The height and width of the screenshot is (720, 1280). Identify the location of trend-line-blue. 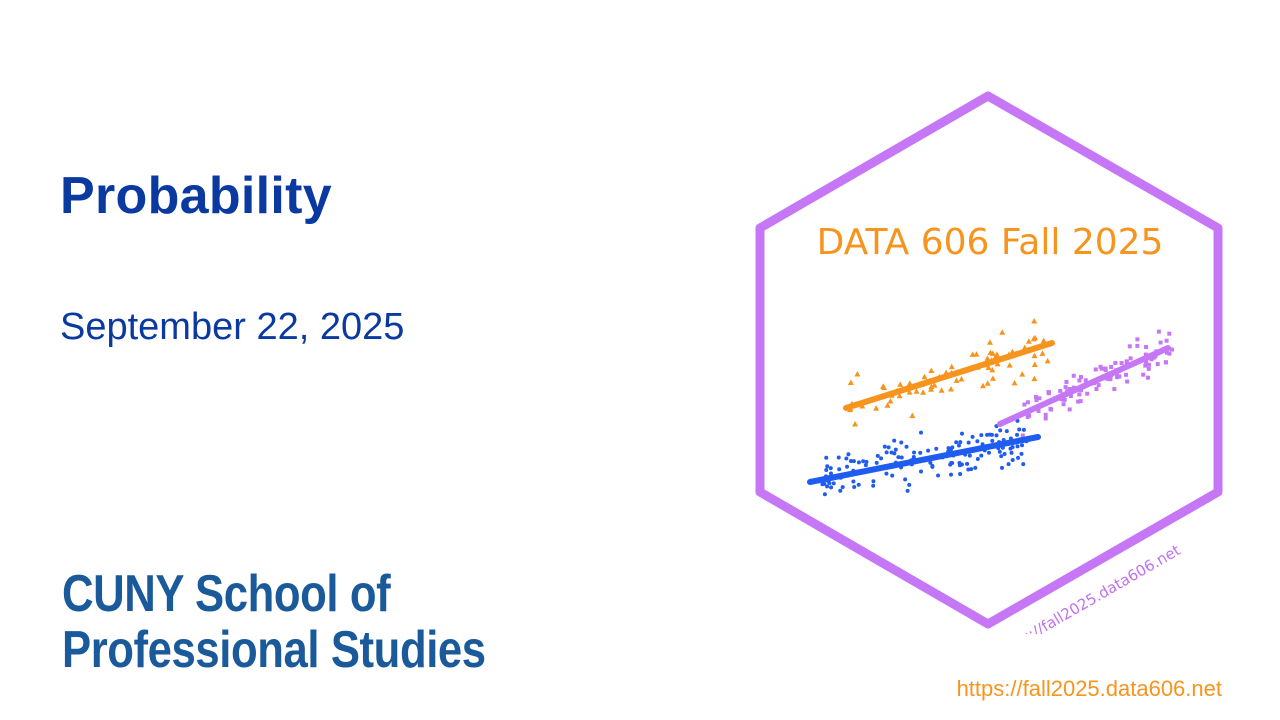
(924, 459).